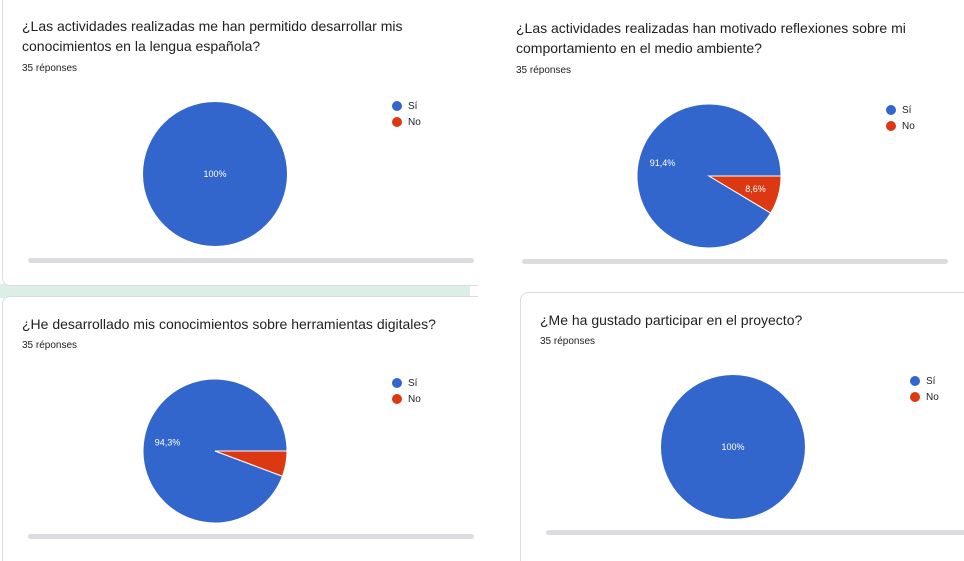 The width and height of the screenshot is (964, 561). Describe the element at coordinates (168, 442) in the screenshot. I see `pie-slice-label: 94,3%` at that location.